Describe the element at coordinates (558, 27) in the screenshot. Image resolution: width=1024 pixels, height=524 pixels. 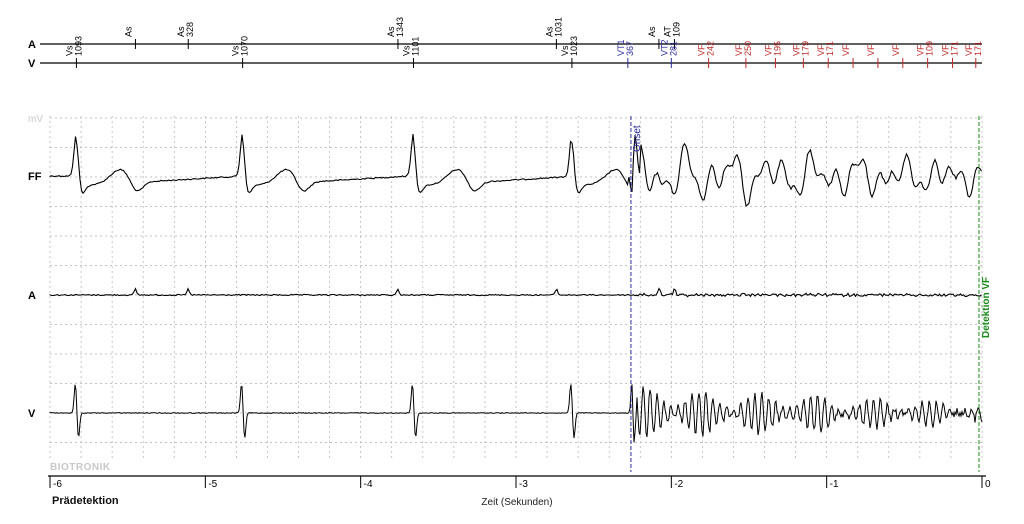
I see `marker-label: 1031` at that location.